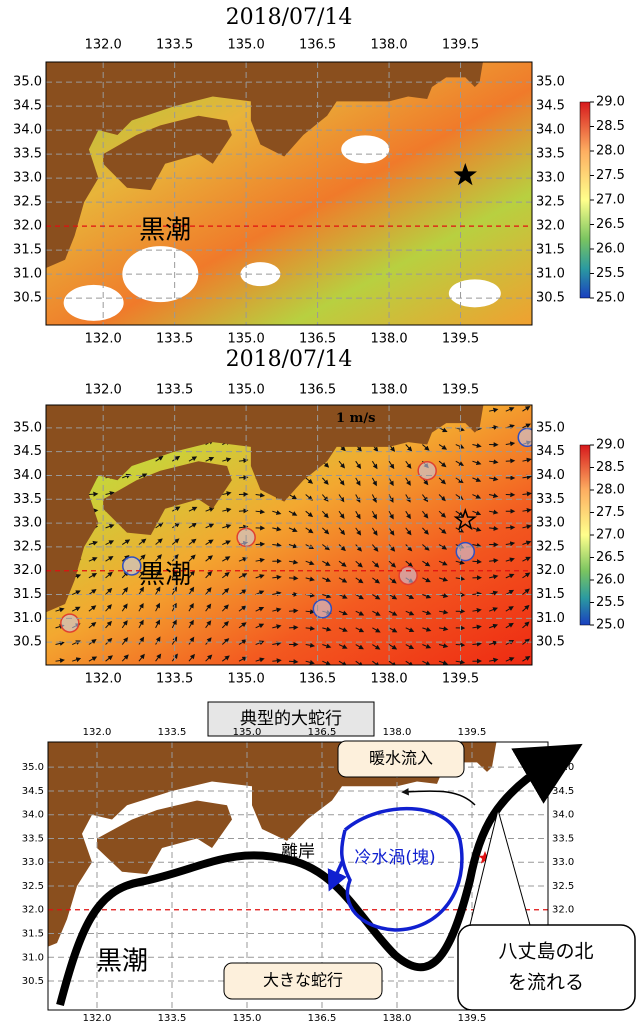 Image resolution: width=637 pixels, height=1028 pixels. Describe the element at coordinates (610, 490) in the screenshot. I see `colorbar-tick-label: 28.0` at that location.